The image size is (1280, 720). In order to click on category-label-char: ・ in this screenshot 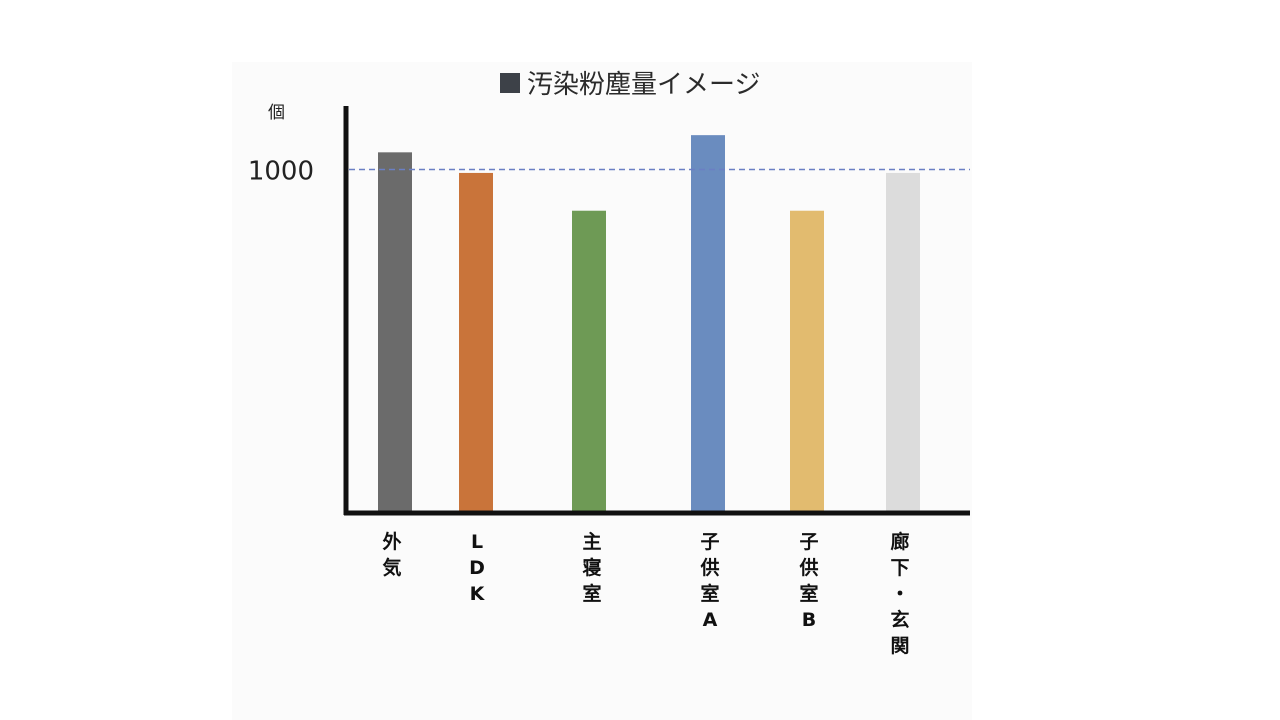, I will do `click(899, 594)`.